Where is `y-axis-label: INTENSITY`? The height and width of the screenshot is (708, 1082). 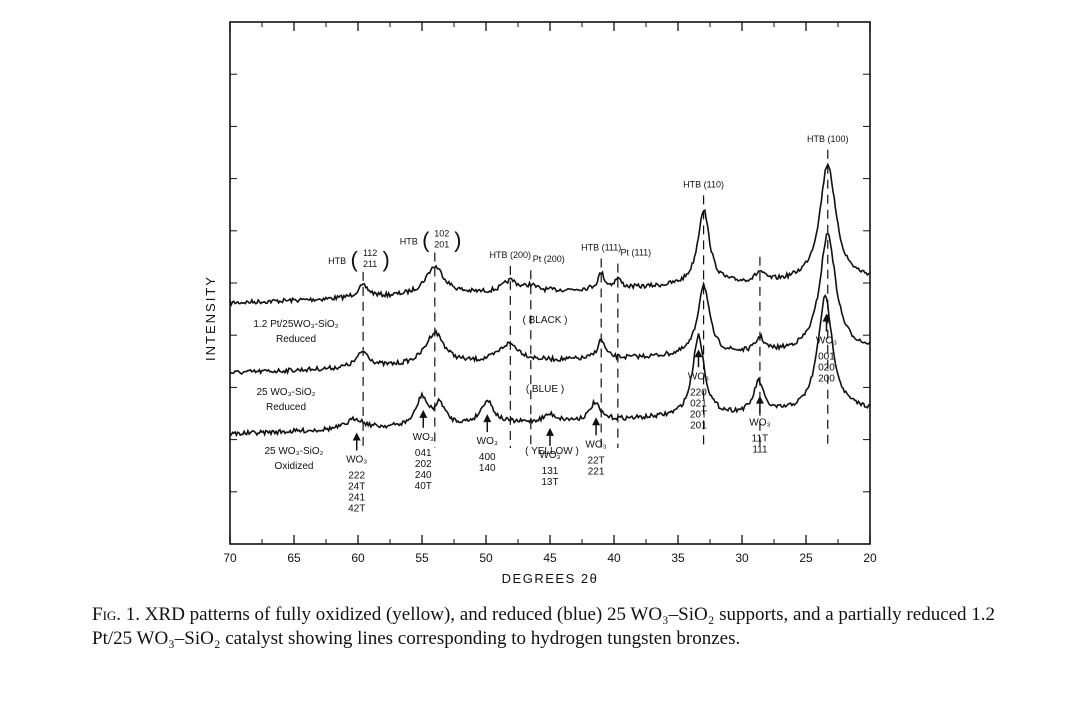 y-axis-label: INTENSITY is located at coordinates (210, 318).